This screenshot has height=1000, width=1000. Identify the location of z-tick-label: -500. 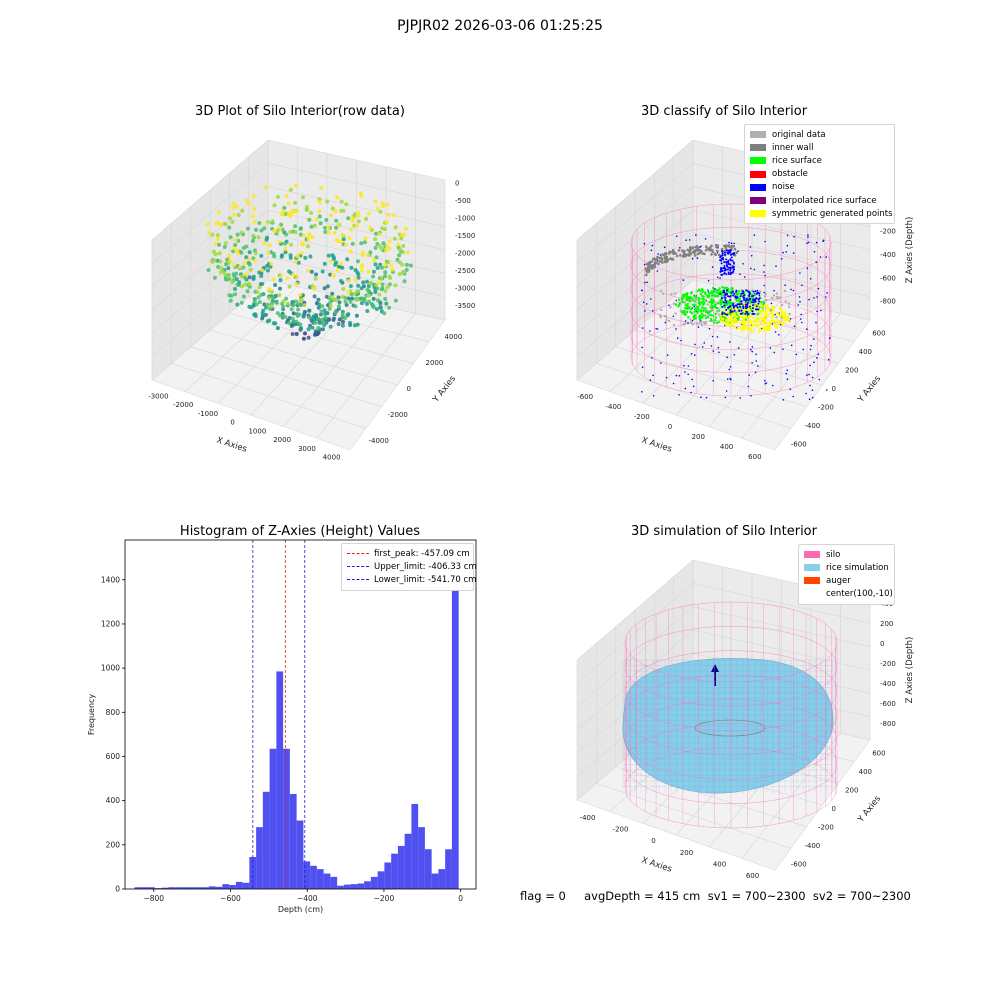
(463, 201).